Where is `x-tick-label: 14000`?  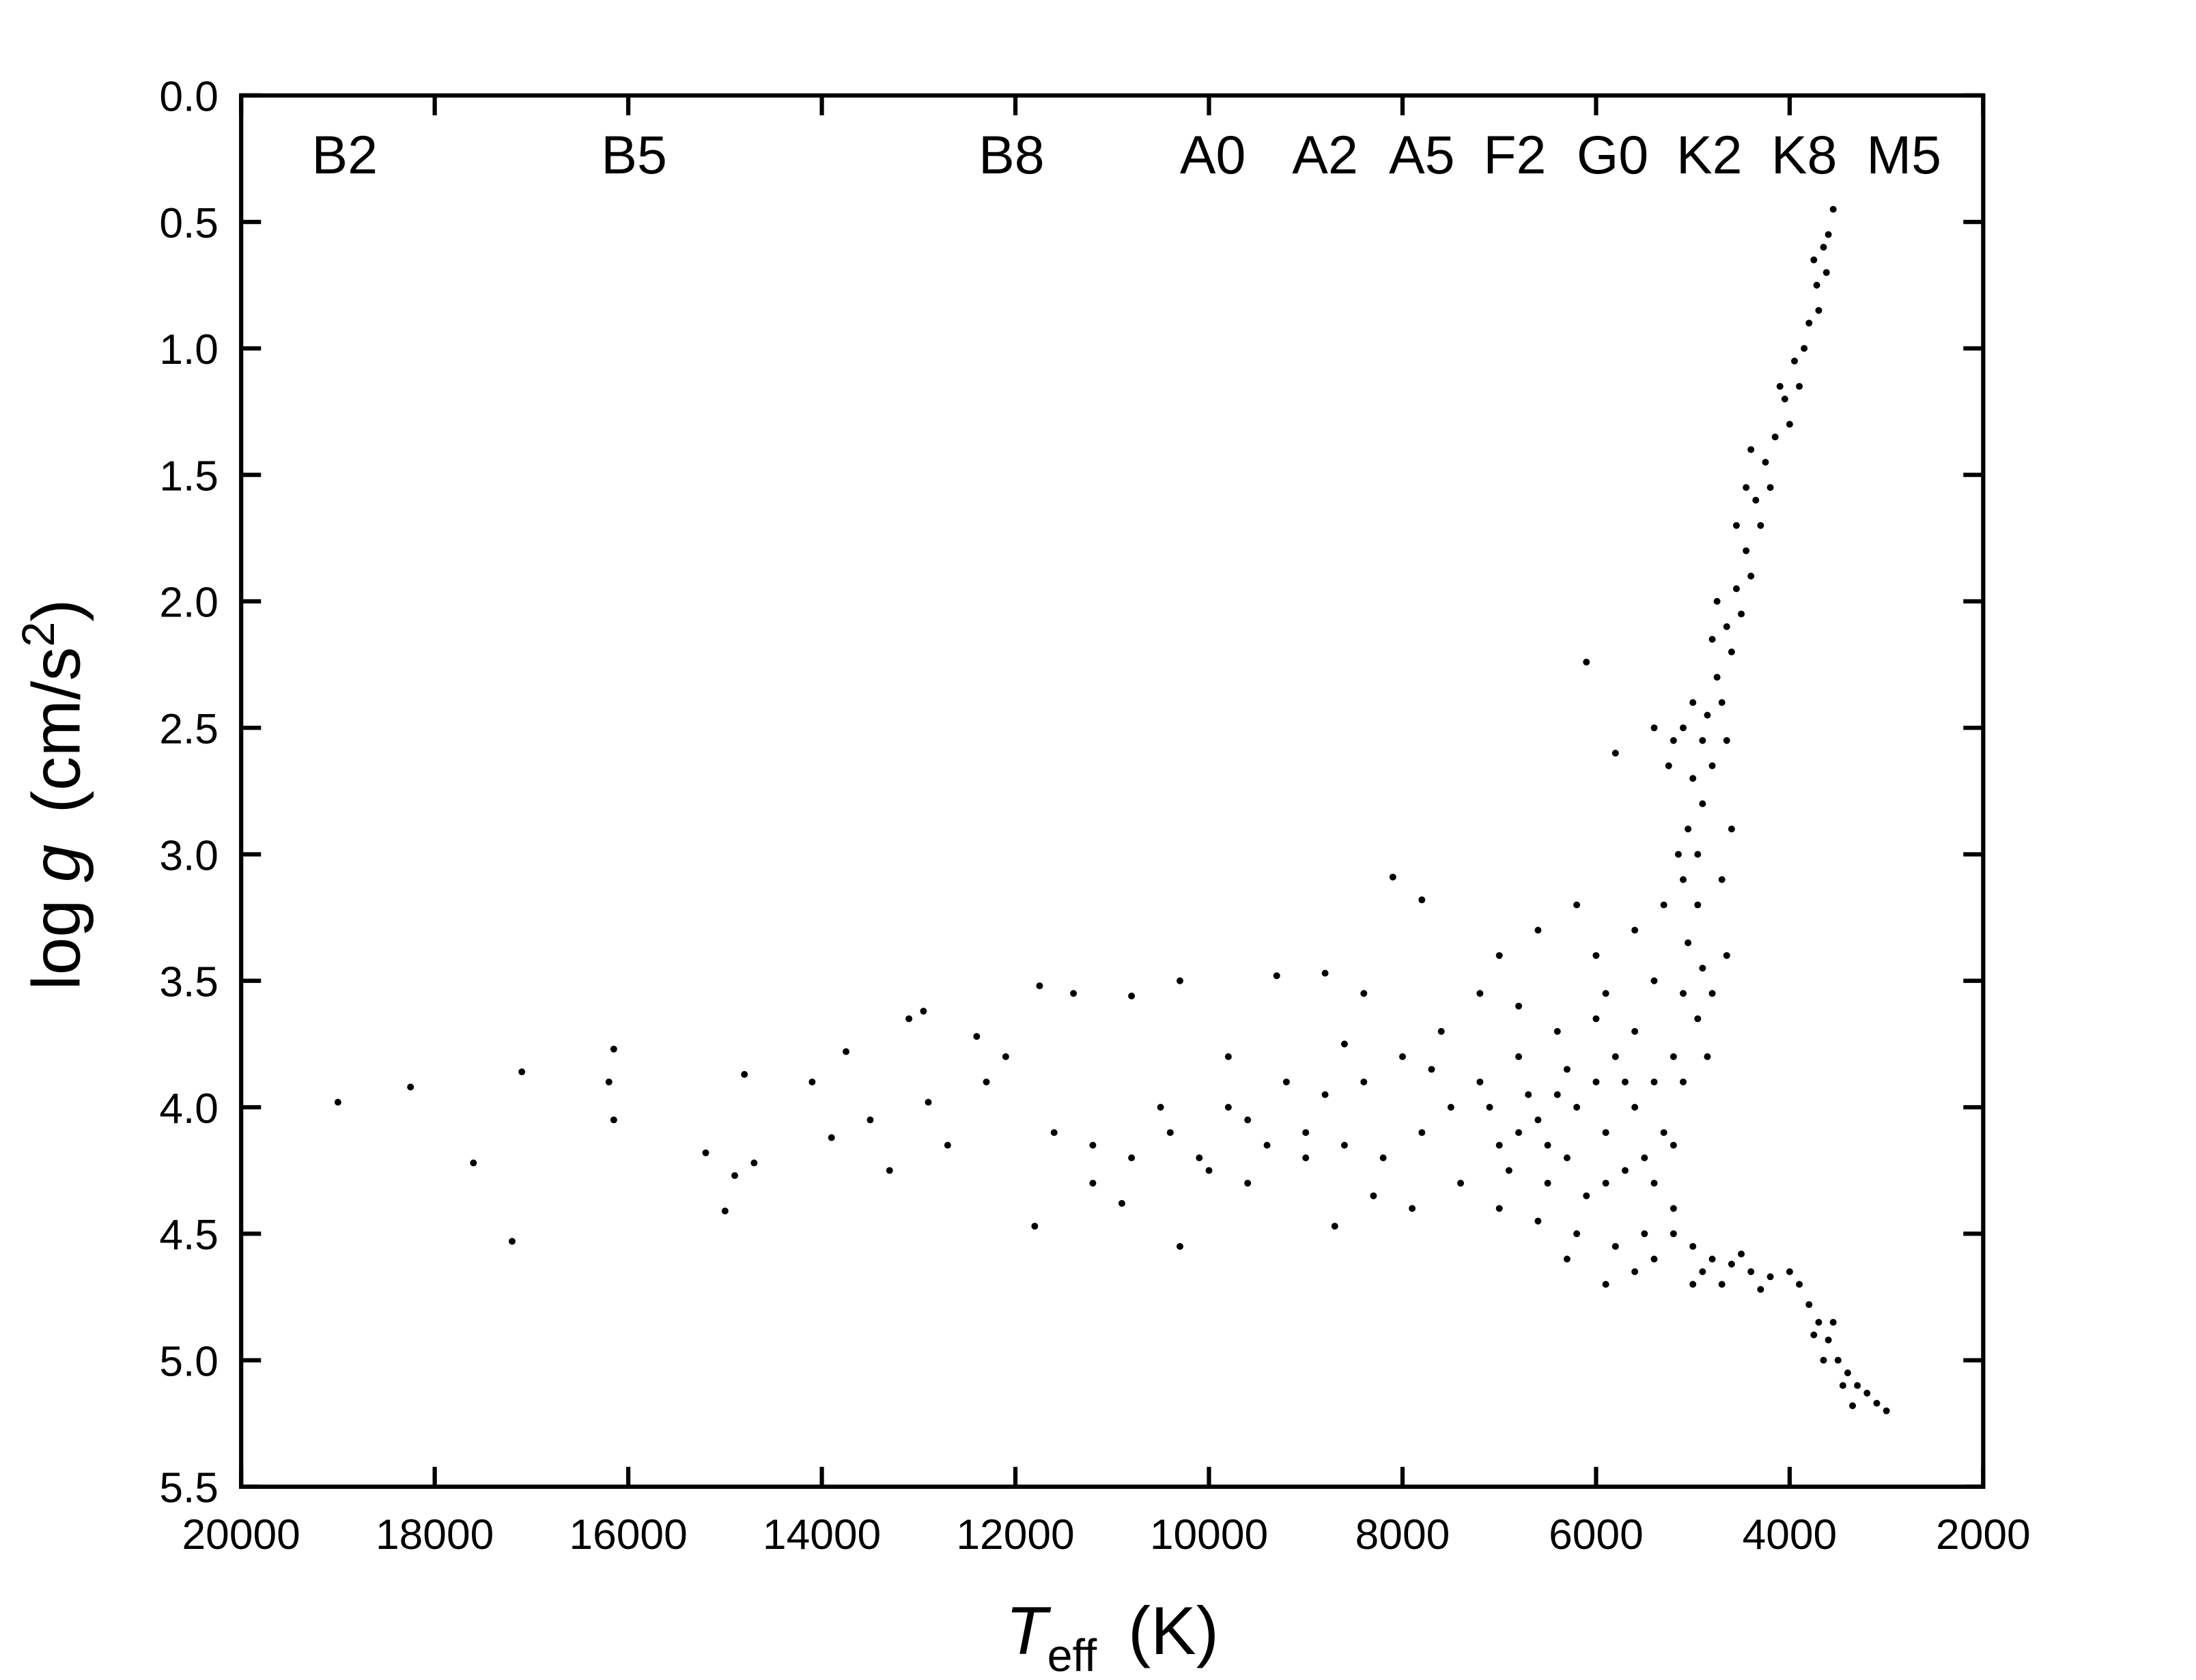
x-tick-label: 14000 is located at coordinates (822, 1534).